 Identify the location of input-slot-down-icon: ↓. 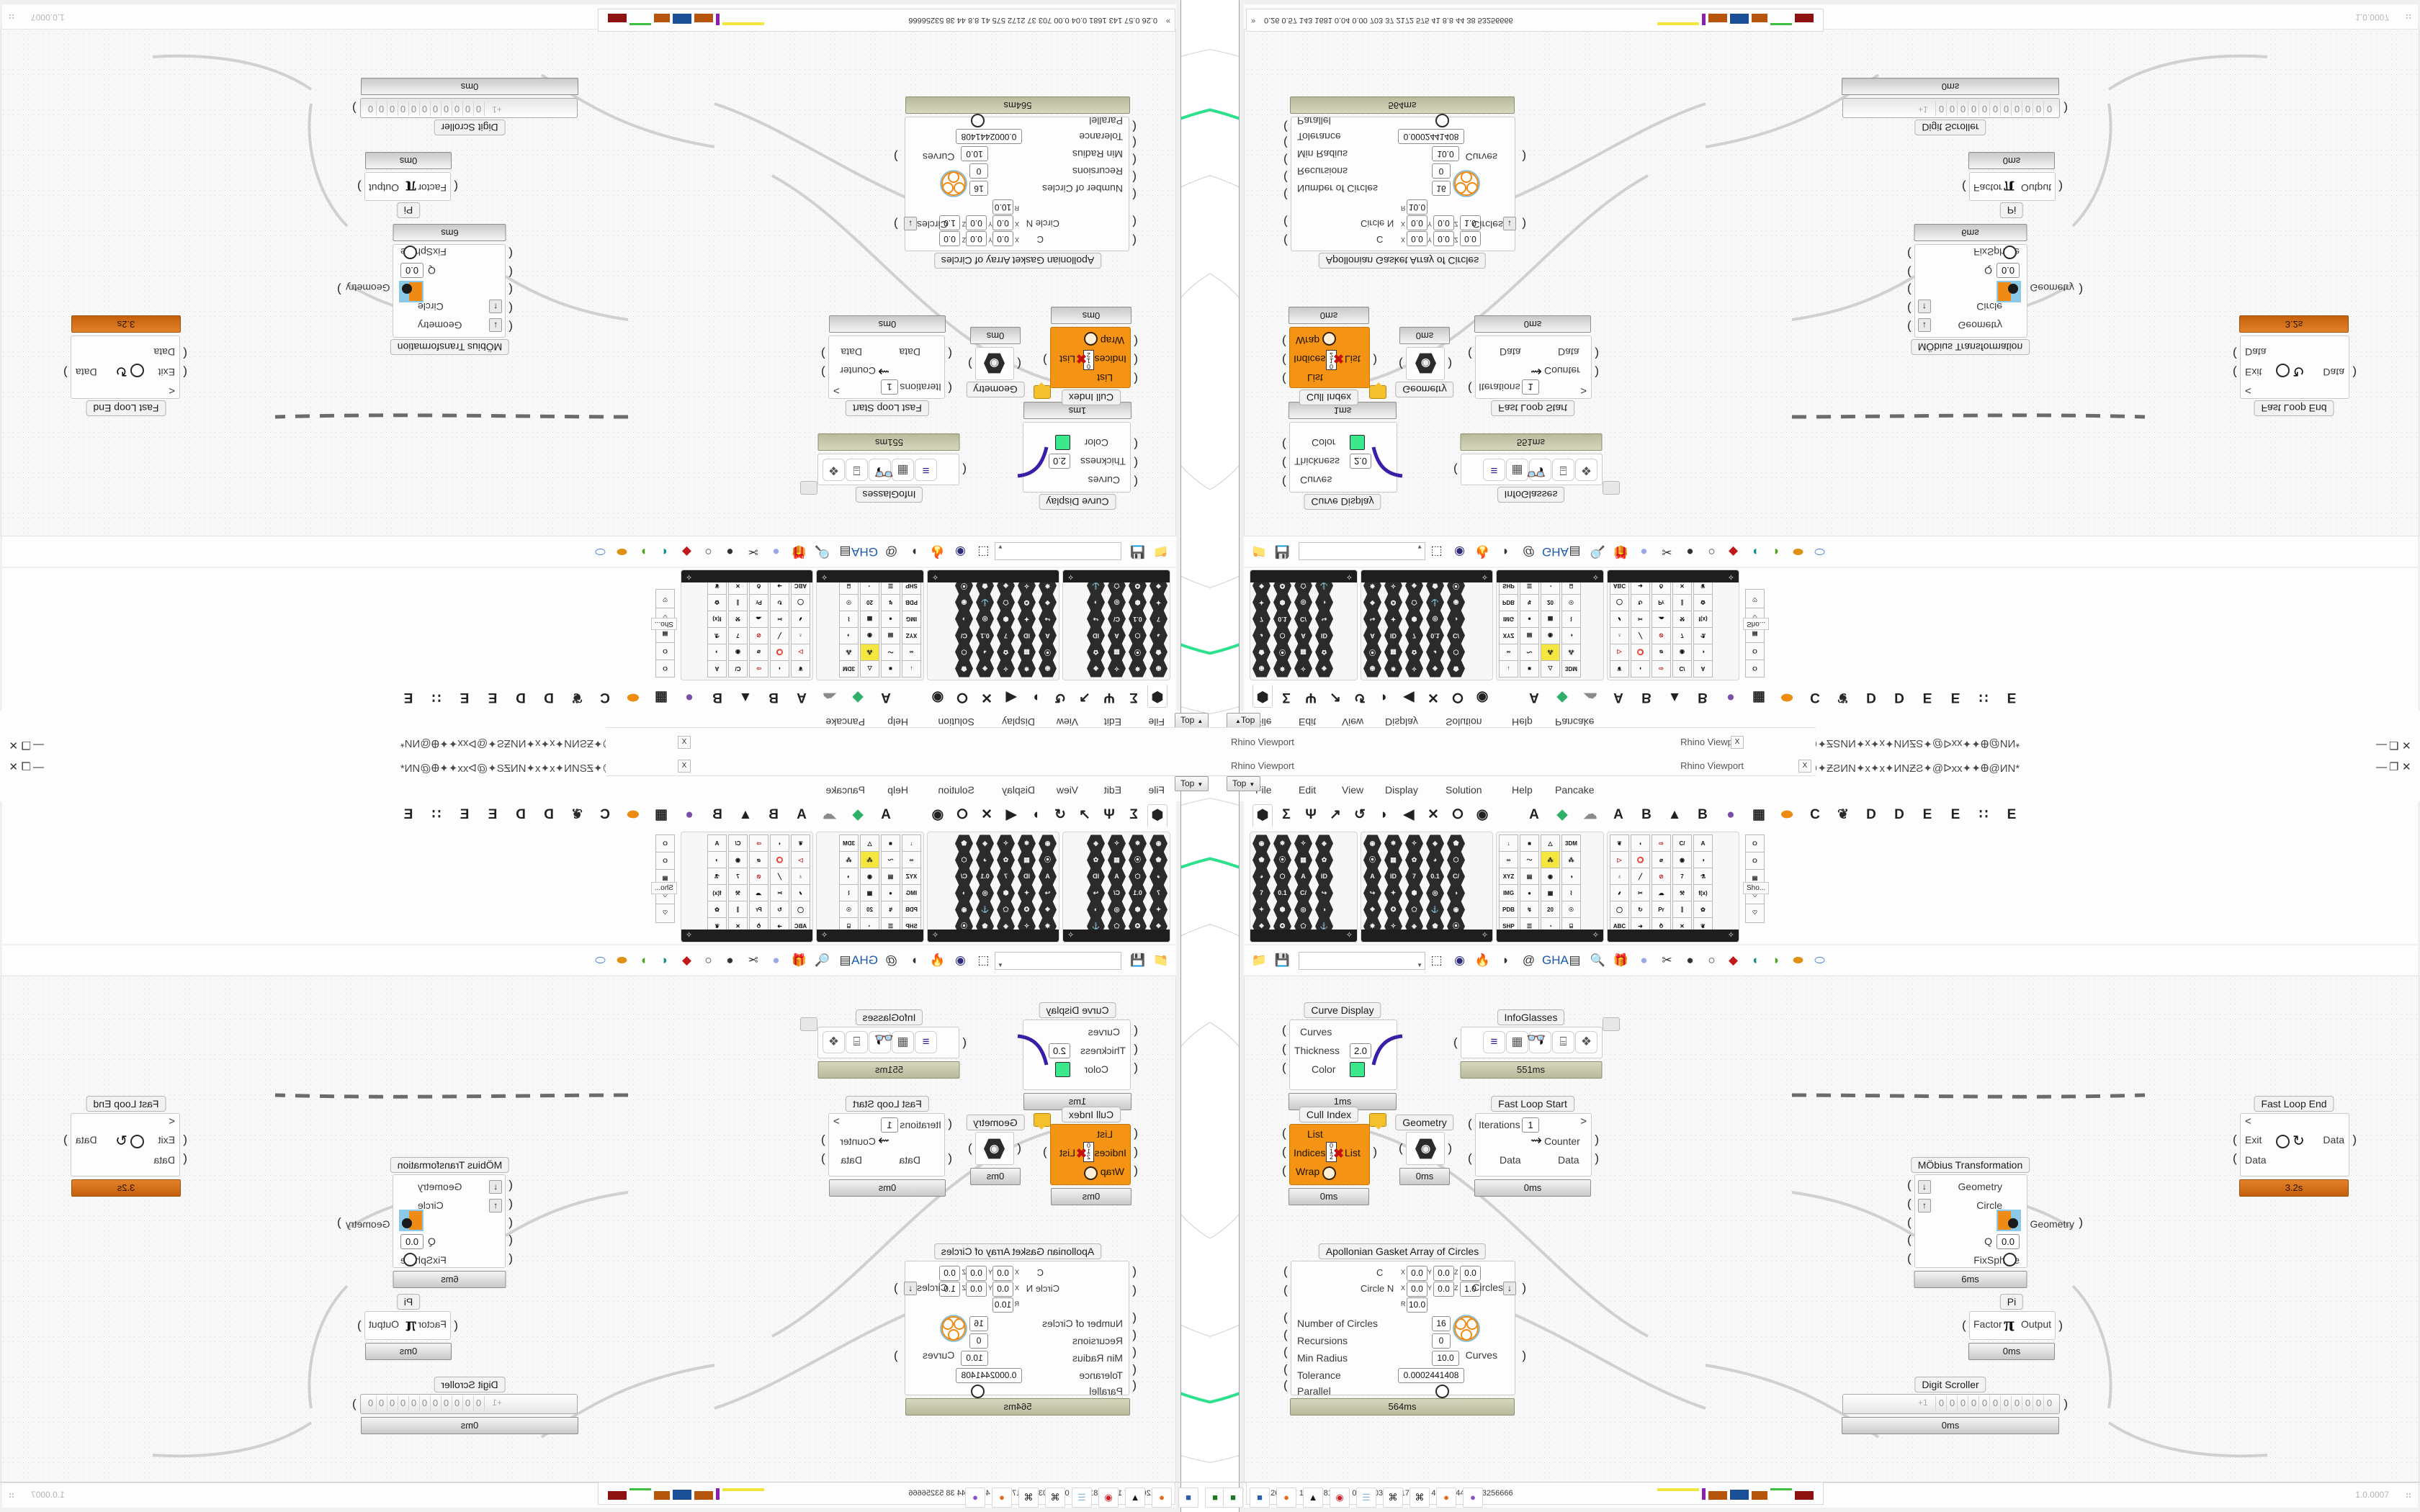
(496, 325).